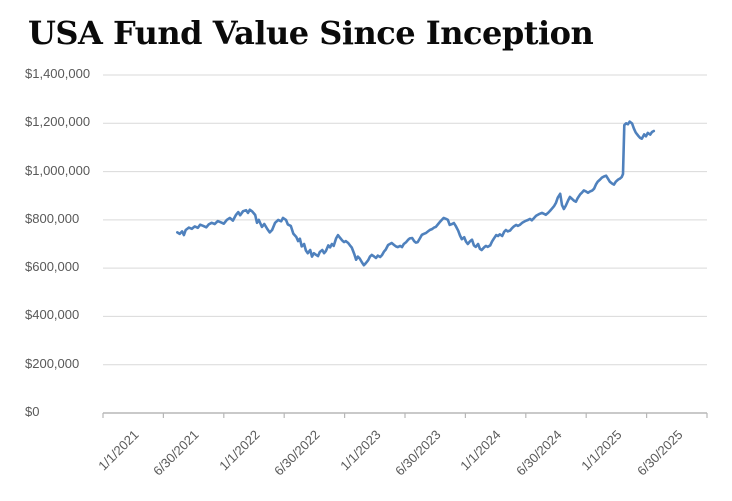  I want to click on y-tick-label: $800,000, so click(52, 218).